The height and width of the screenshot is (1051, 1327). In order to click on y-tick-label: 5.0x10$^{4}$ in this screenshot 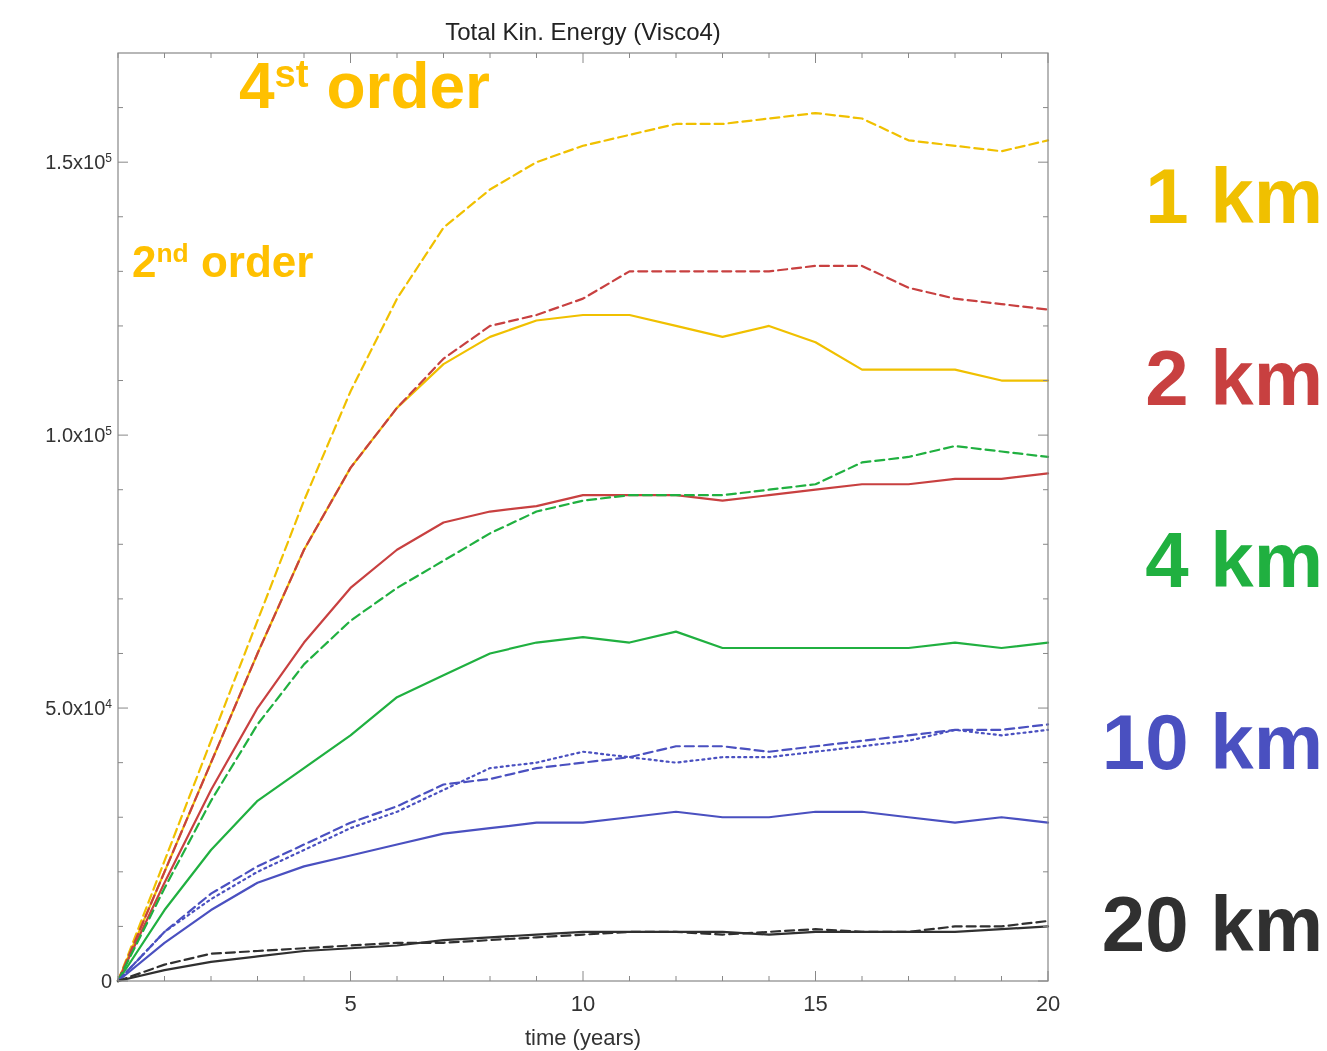, I will do `click(79, 708)`.